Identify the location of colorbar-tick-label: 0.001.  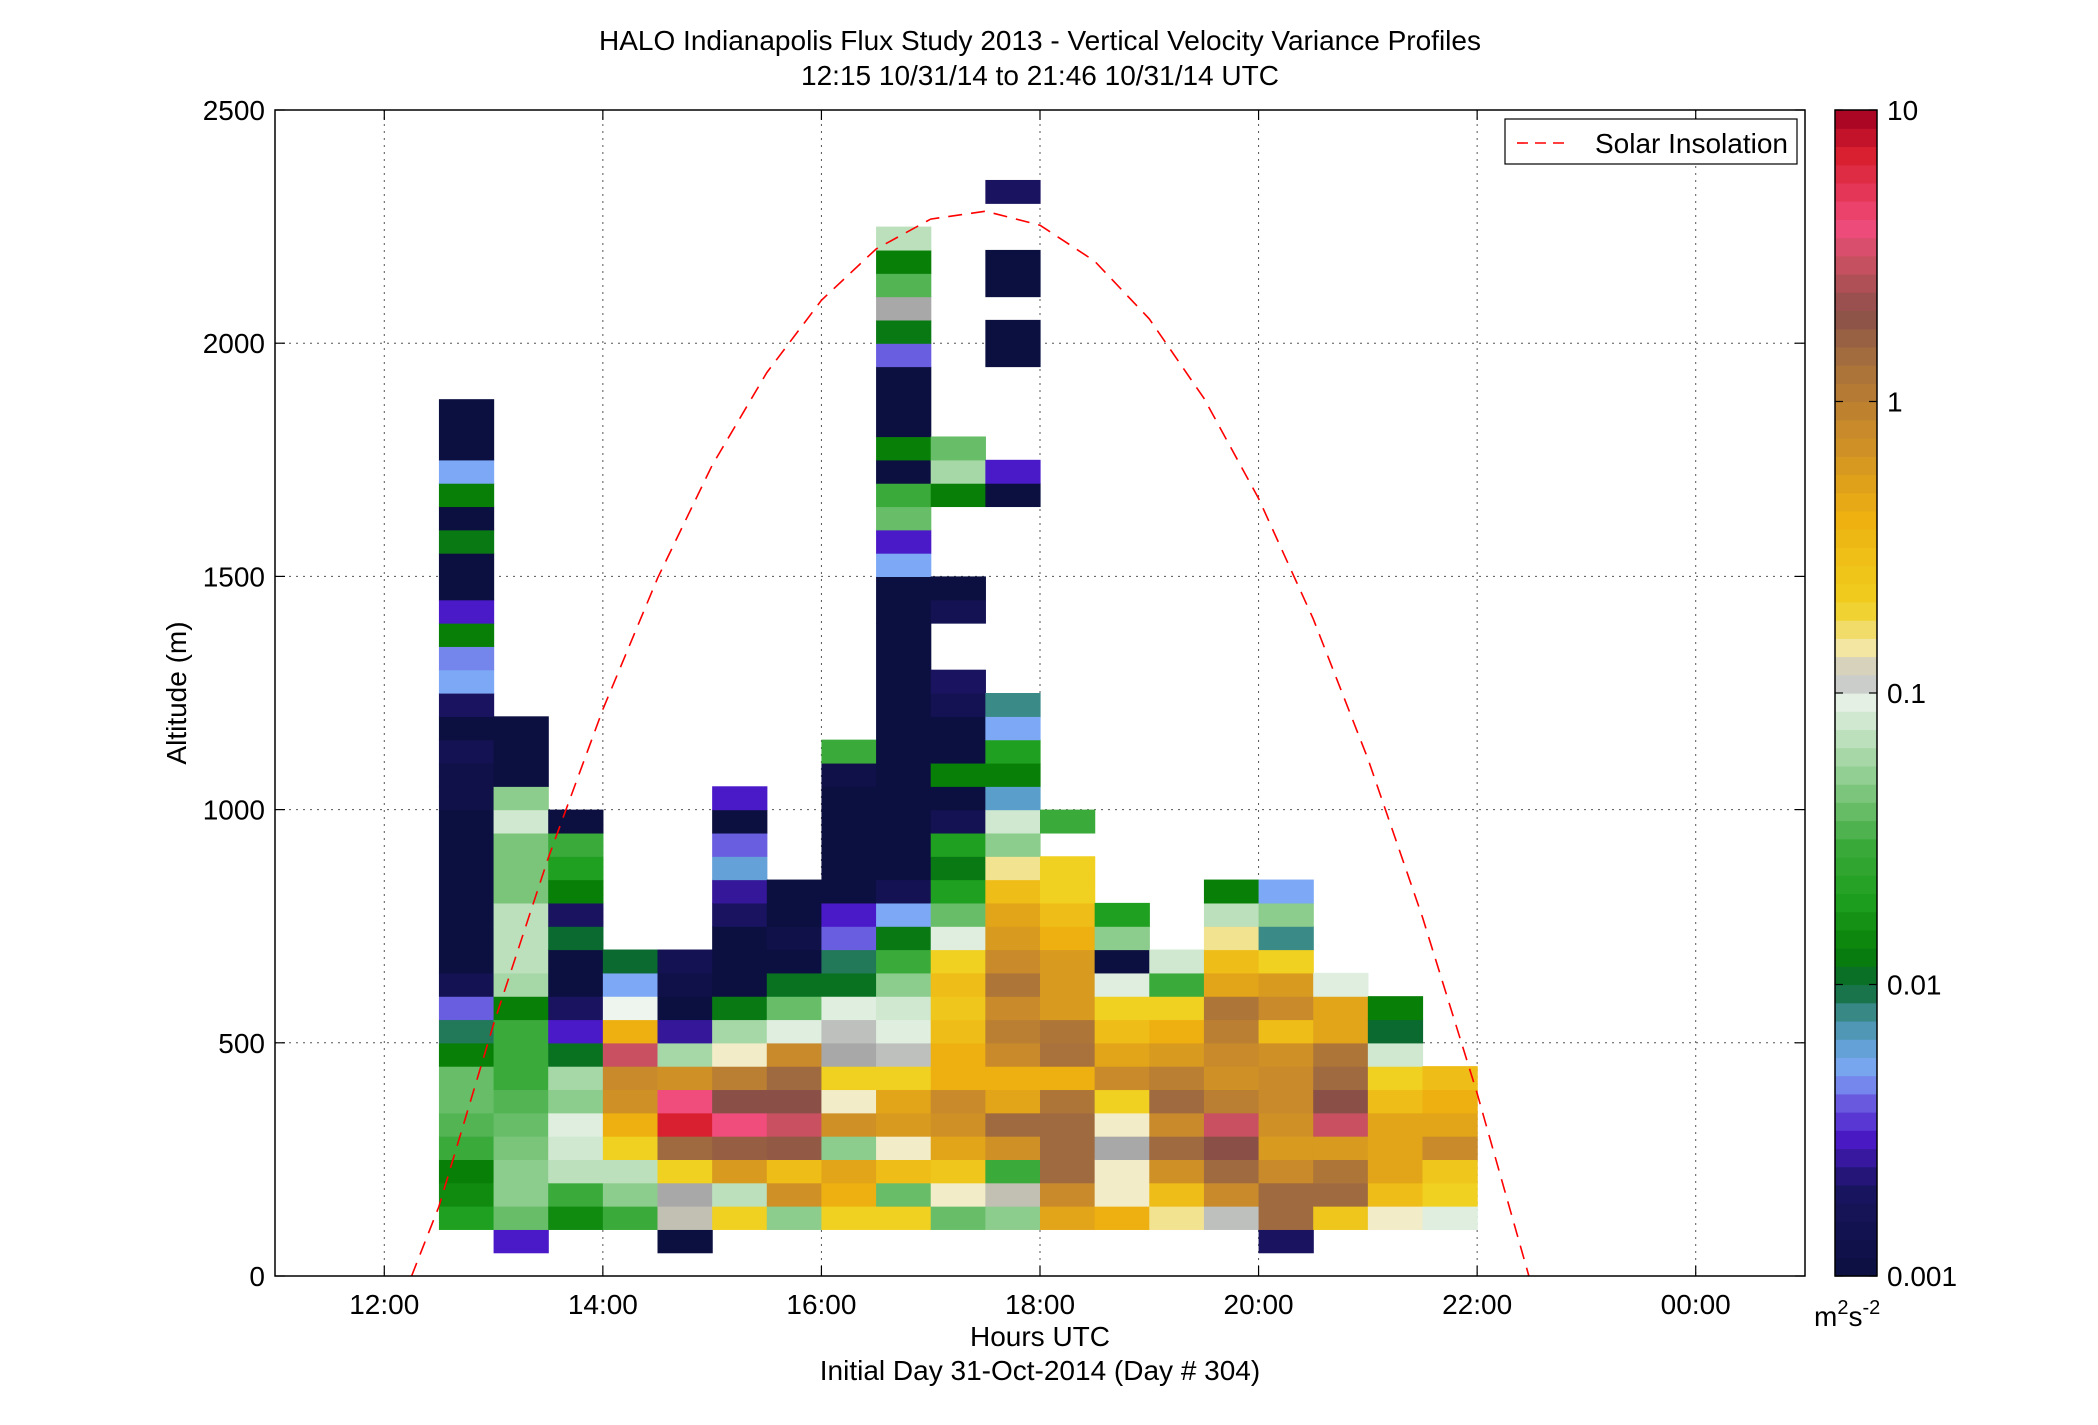
(1922, 1276).